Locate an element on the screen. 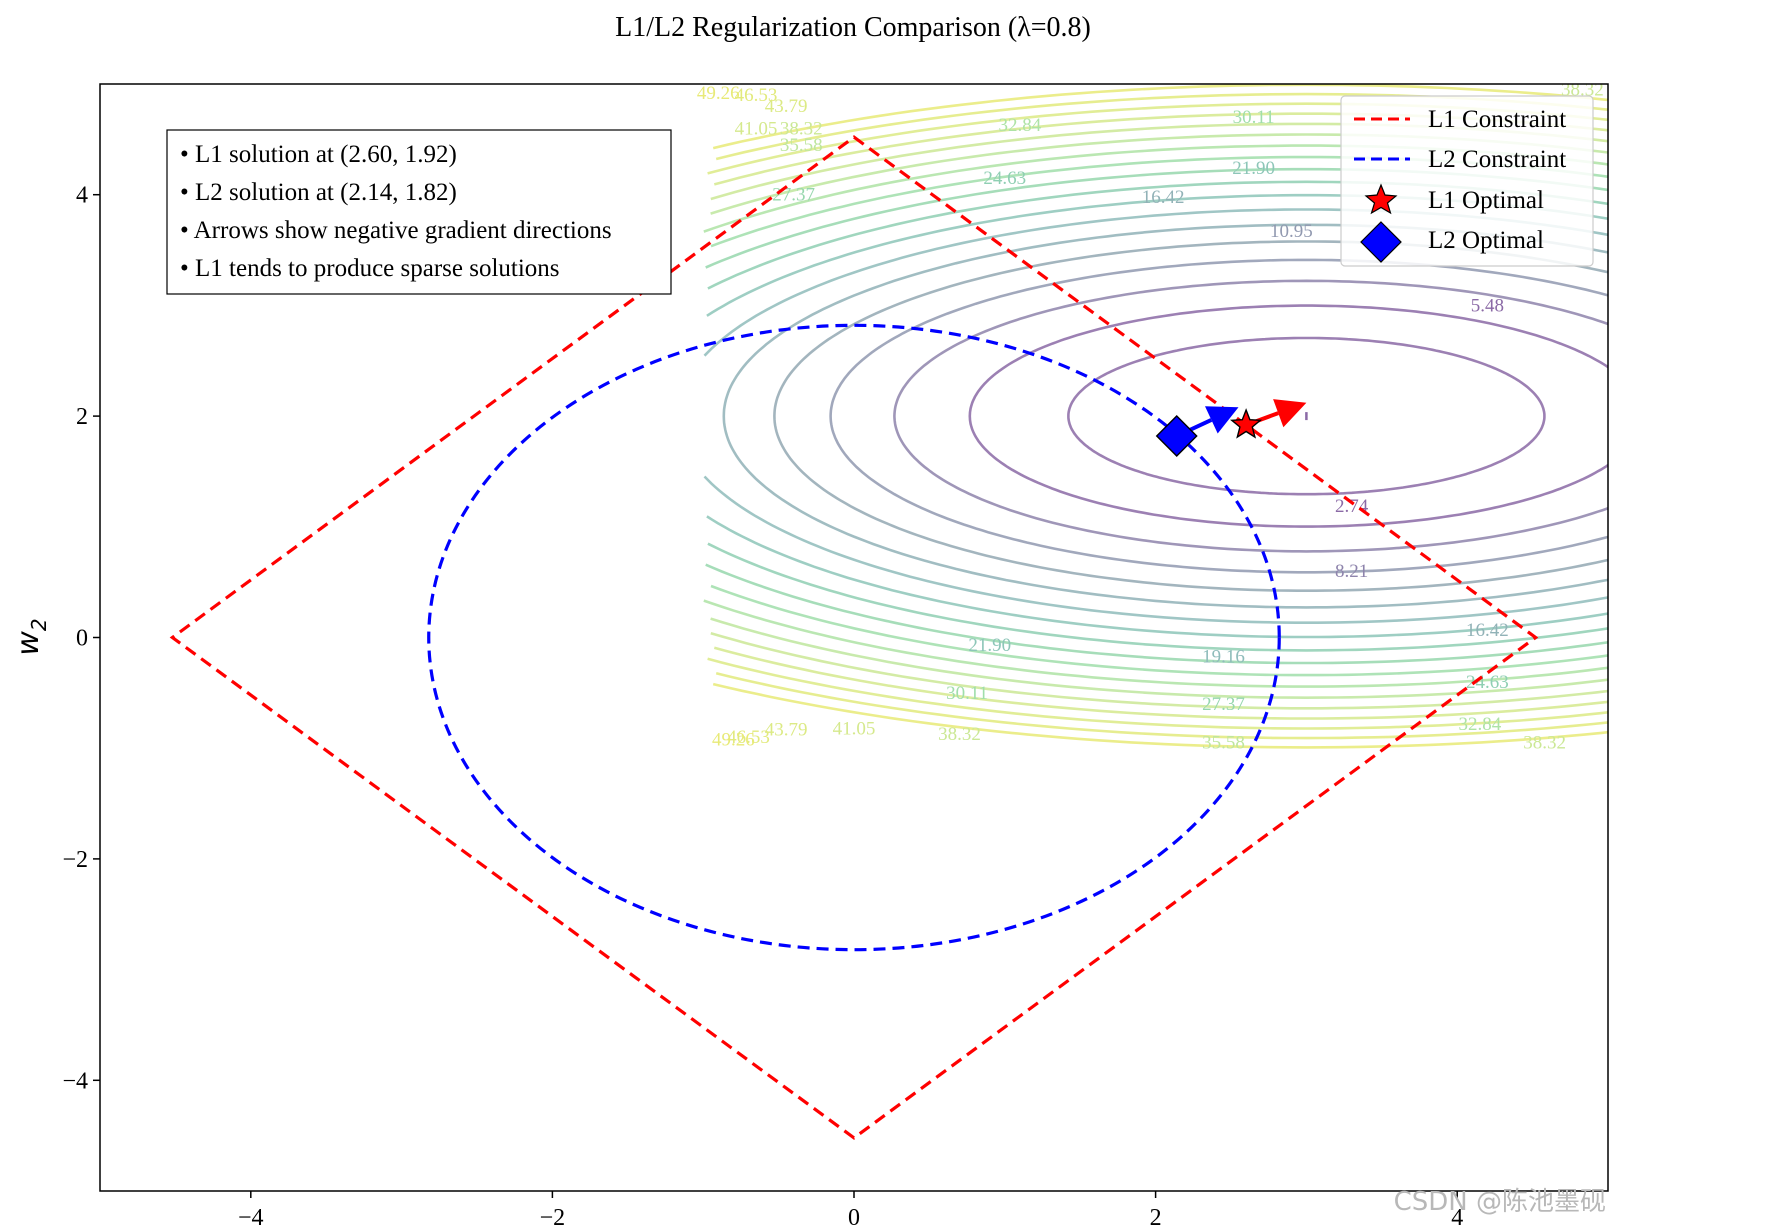 The height and width of the screenshot is (1232, 1786). y-axis-label-subscript: 2 is located at coordinates (39, 624).